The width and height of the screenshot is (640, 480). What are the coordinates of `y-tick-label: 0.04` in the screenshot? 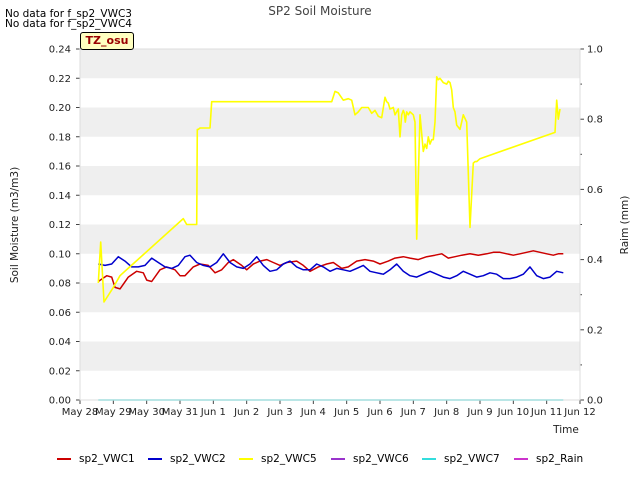 It's located at (60, 342).